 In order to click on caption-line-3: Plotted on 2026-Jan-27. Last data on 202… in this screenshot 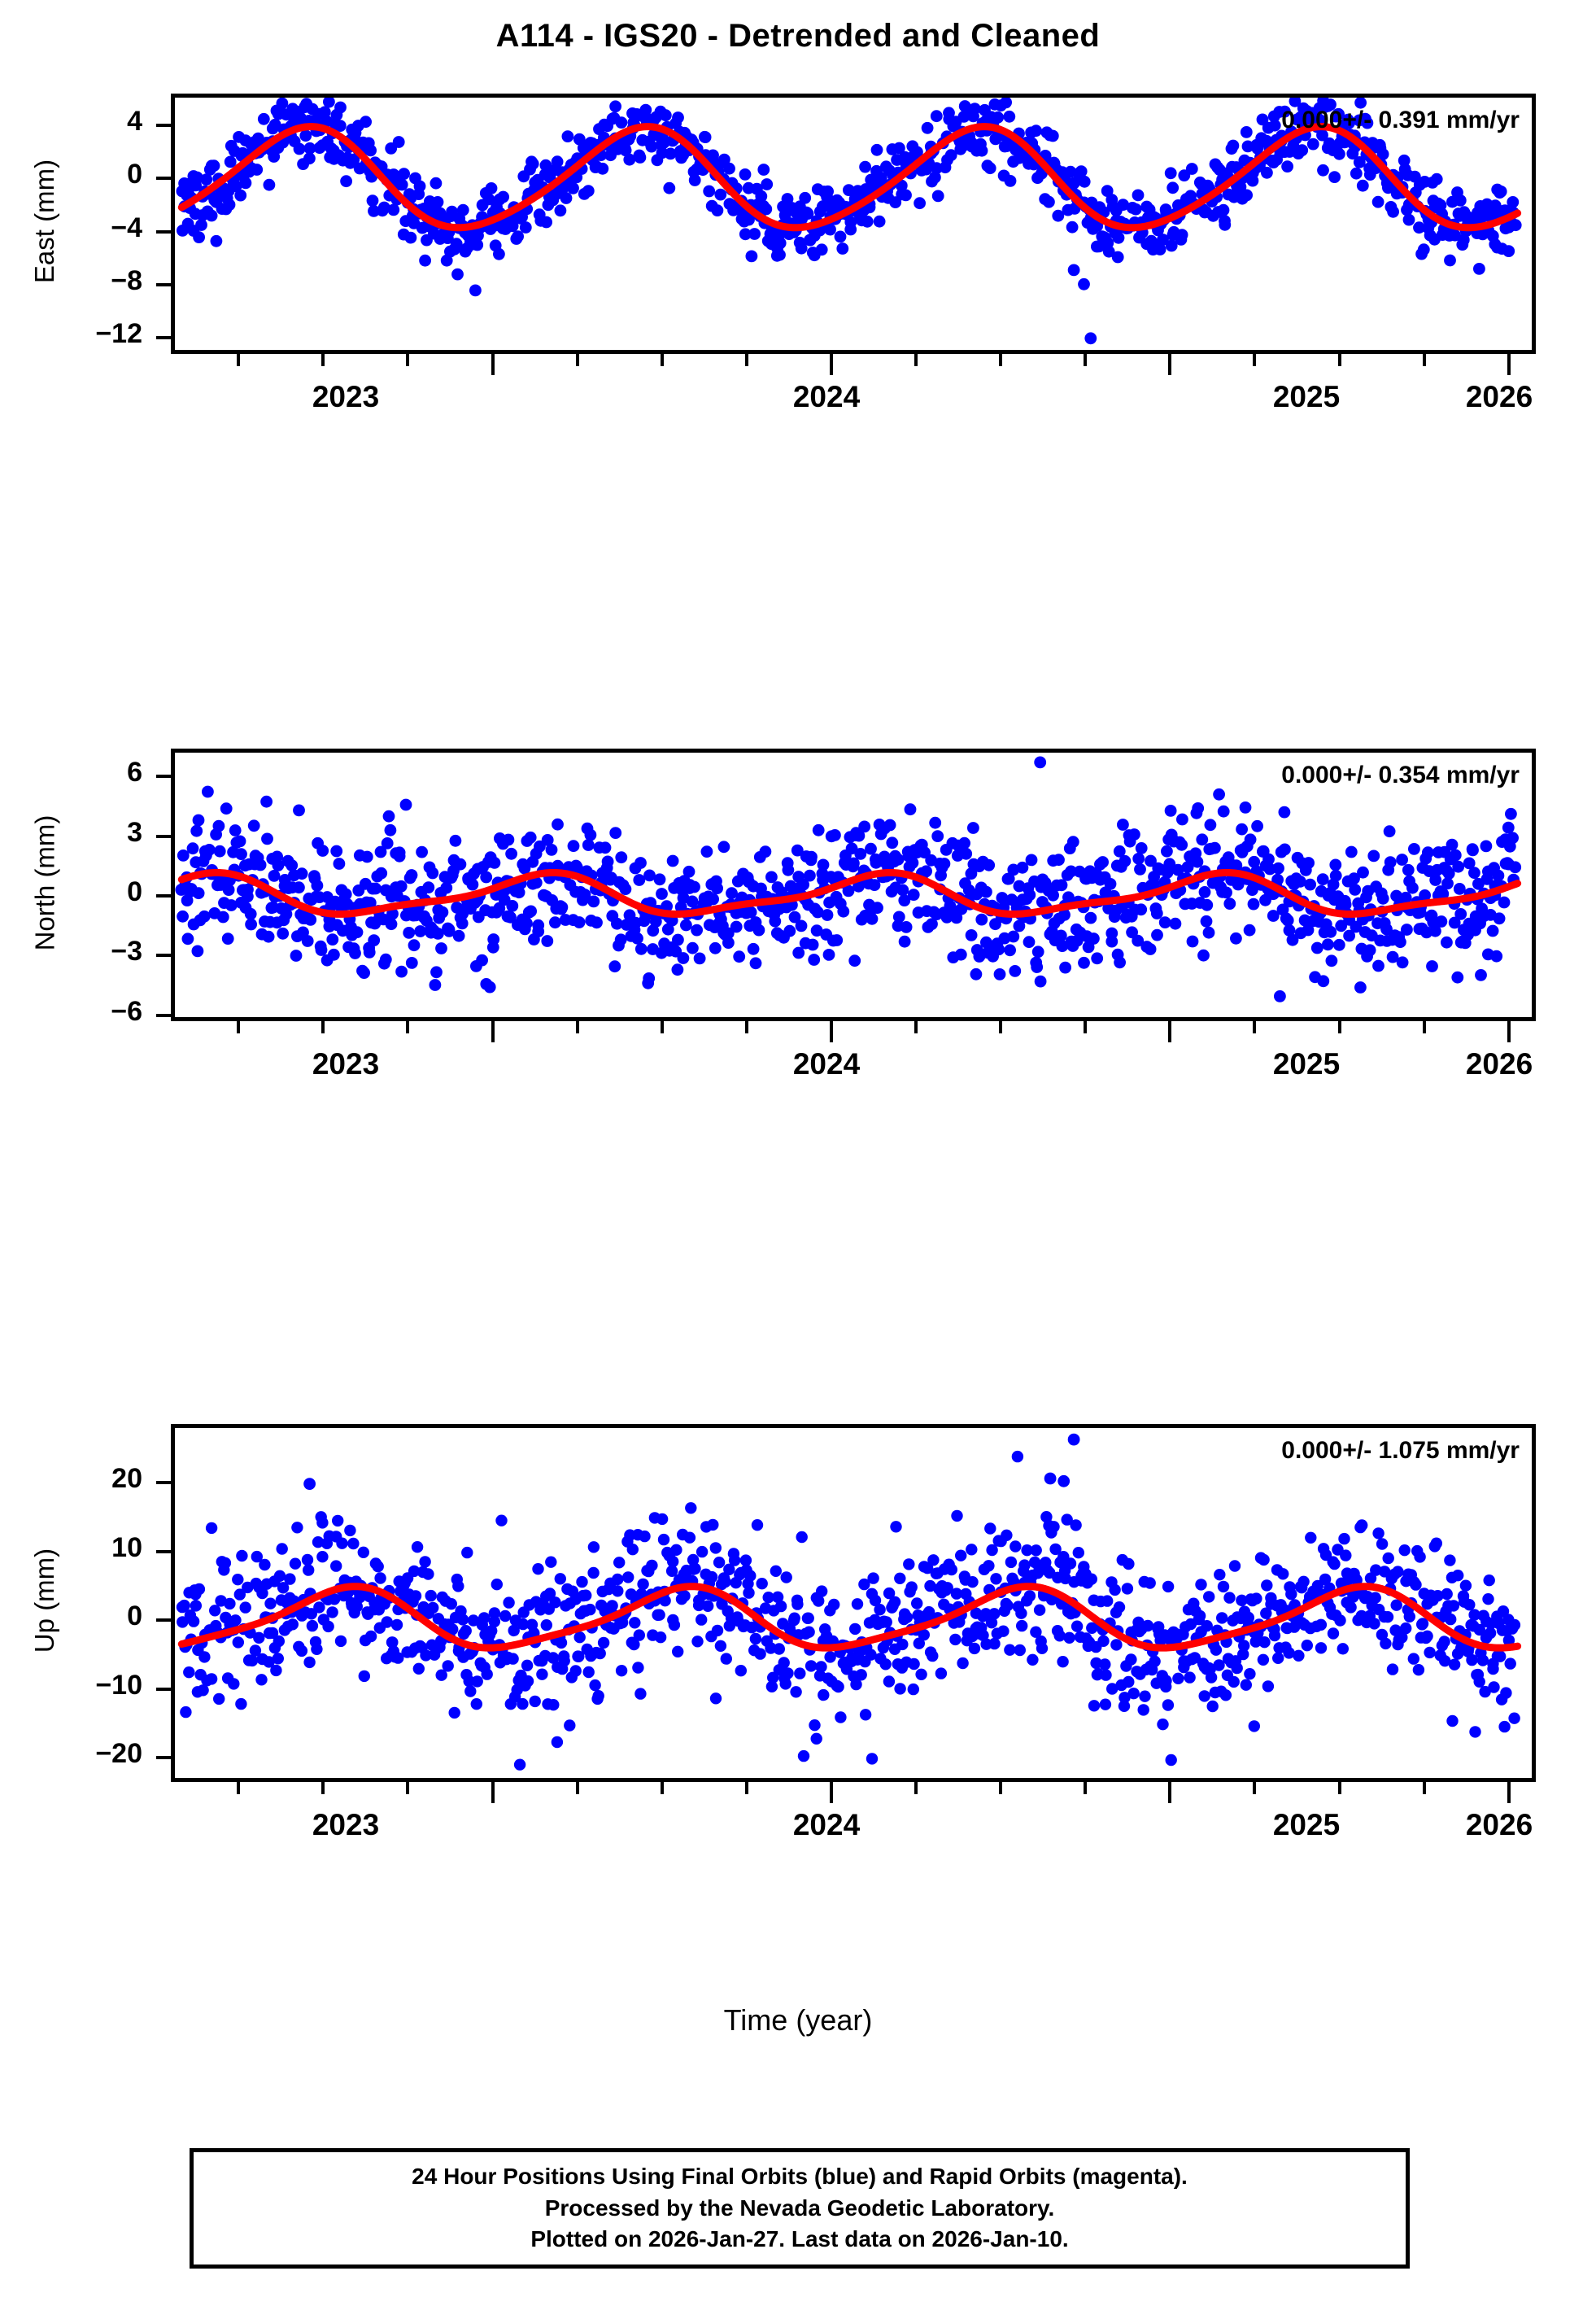, I will do `click(799, 2239)`.